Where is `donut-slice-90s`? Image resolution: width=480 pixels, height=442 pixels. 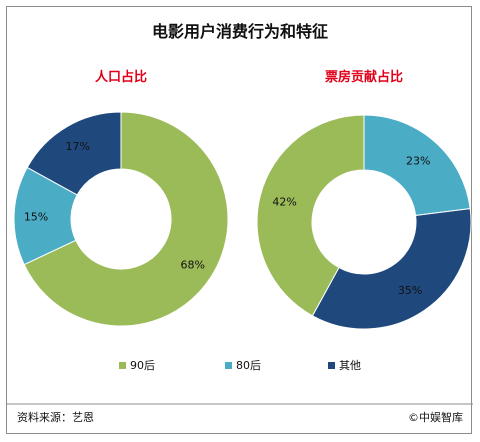 donut-slice-90s is located at coordinates (310, 215).